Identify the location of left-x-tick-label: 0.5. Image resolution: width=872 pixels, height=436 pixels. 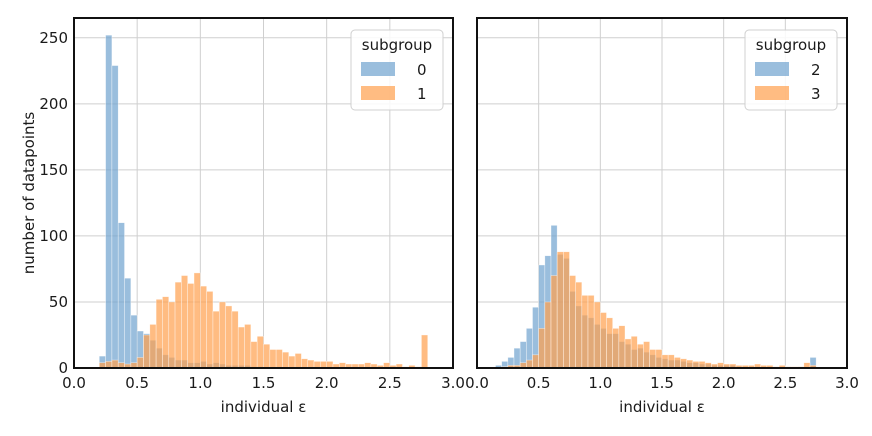
(137, 383).